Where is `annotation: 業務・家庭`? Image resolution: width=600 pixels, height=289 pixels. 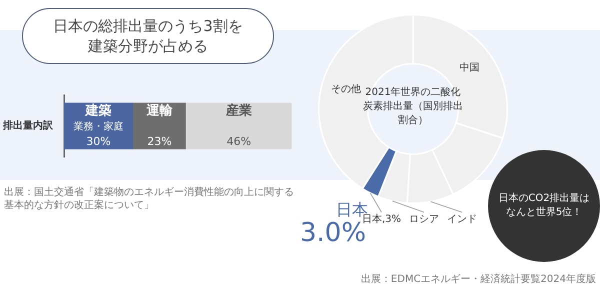 annotation: 業務・家庭 is located at coordinates (99, 126).